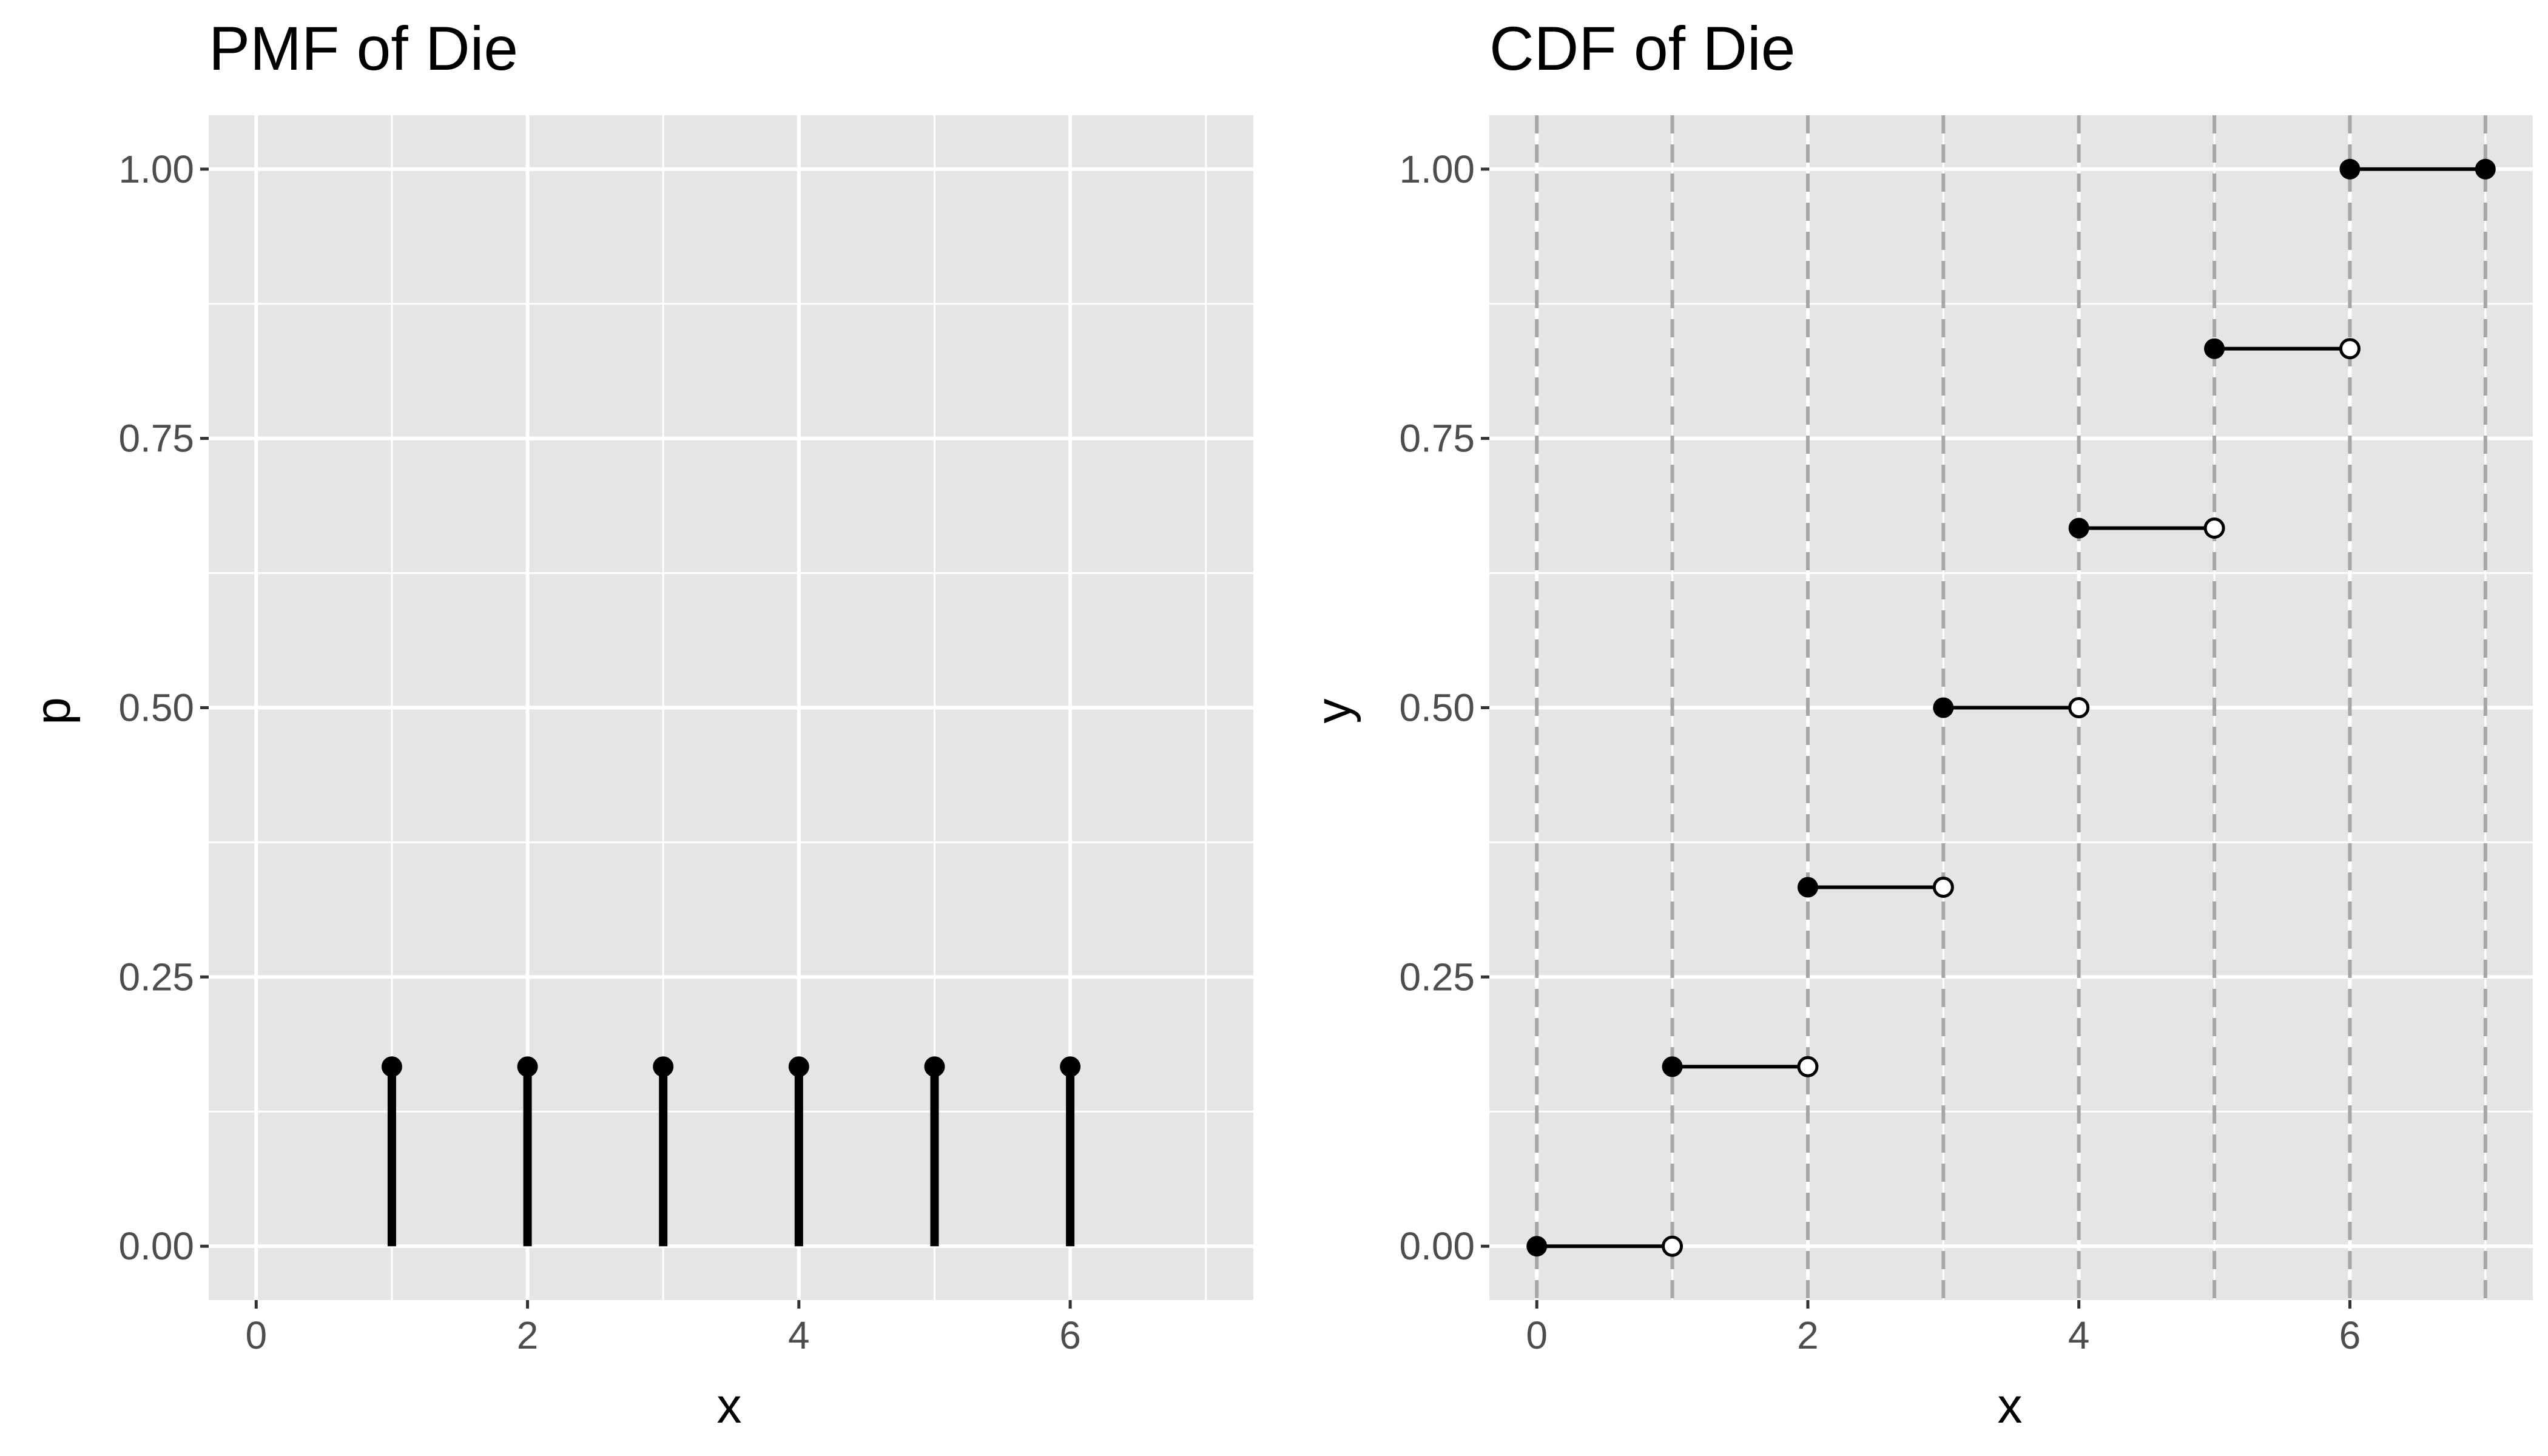 The height and width of the screenshot is (1456, 2548). I want to click on pmf-y-tick-label: 1.00, so click(156, 169).